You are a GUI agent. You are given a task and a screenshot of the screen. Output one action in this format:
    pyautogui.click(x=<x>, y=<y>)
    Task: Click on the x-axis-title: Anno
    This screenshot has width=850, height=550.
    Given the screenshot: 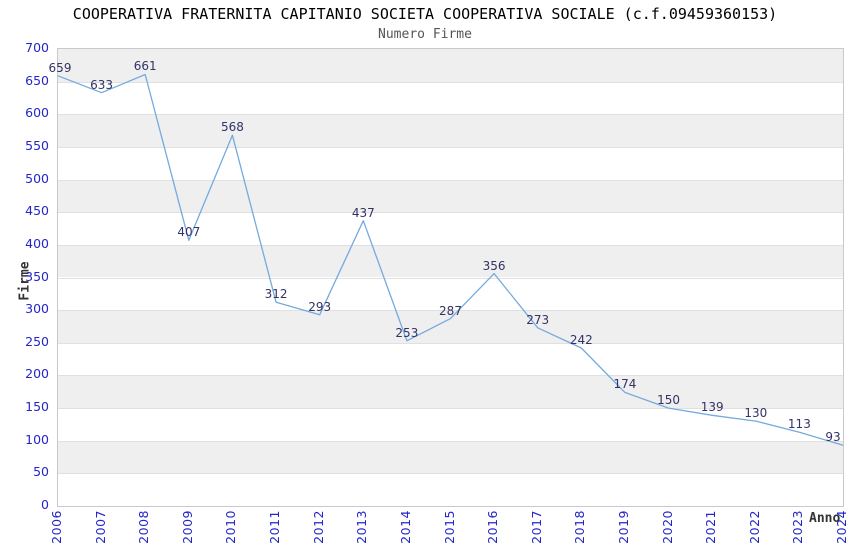 What is the action you would take?
    pyautogui.click(x=825, y=518)
    